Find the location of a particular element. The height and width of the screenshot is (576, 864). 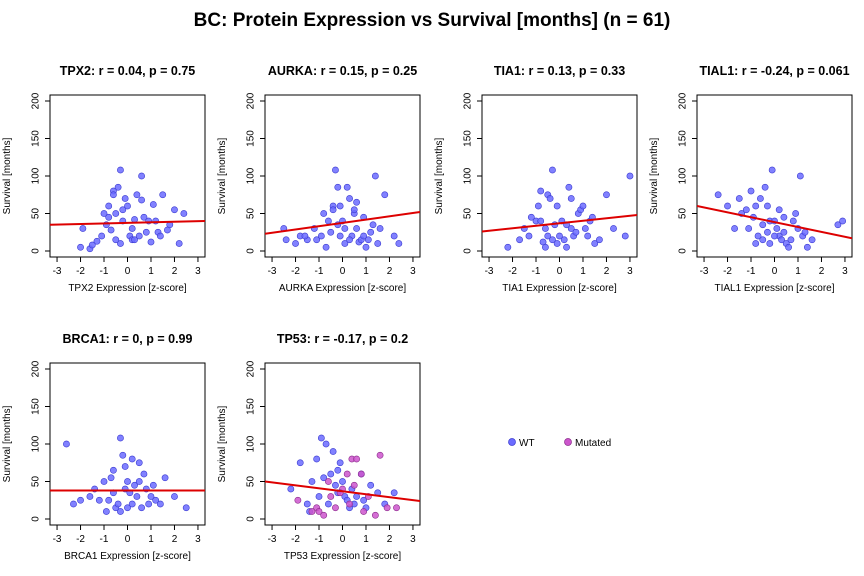

panel-title: TIAL1: r = -0.24, p = 0.061 is located at coordinates (774, 71).